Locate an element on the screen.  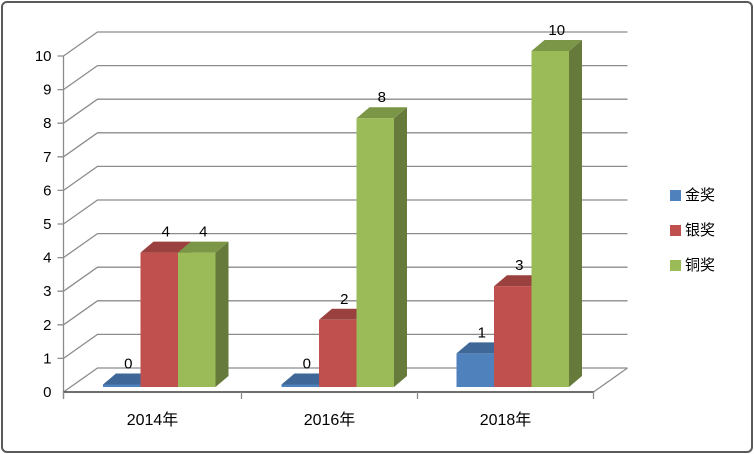
y-tick-label: 3 is located at coordinates (47, 291).